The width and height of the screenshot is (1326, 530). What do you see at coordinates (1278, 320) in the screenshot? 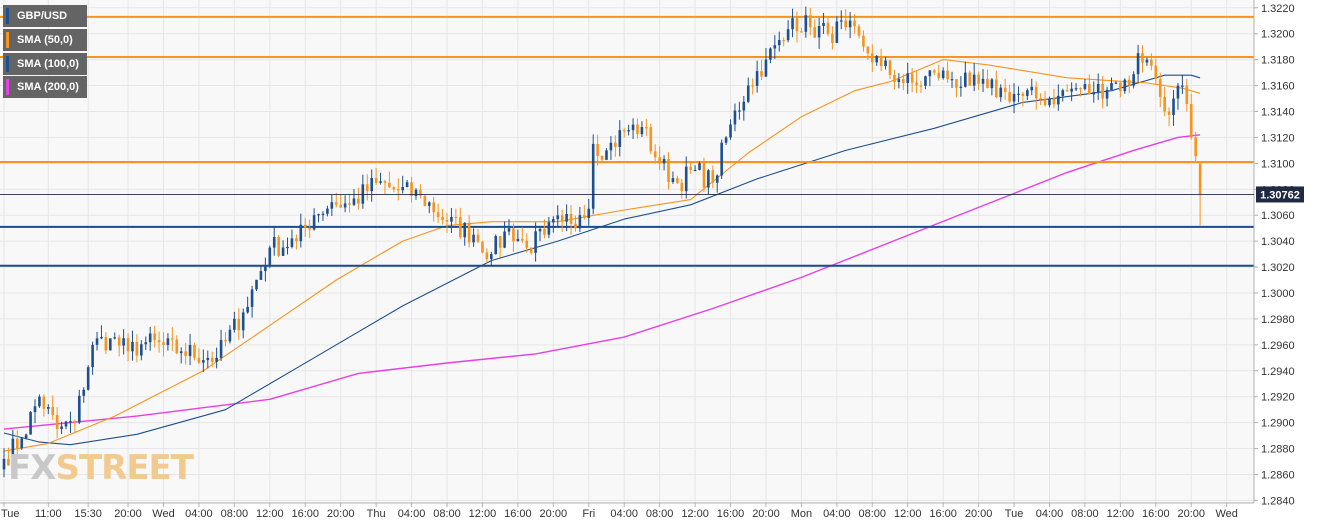
I see `y-tick-label: 1.2980` at bounding box center [1278, 320].